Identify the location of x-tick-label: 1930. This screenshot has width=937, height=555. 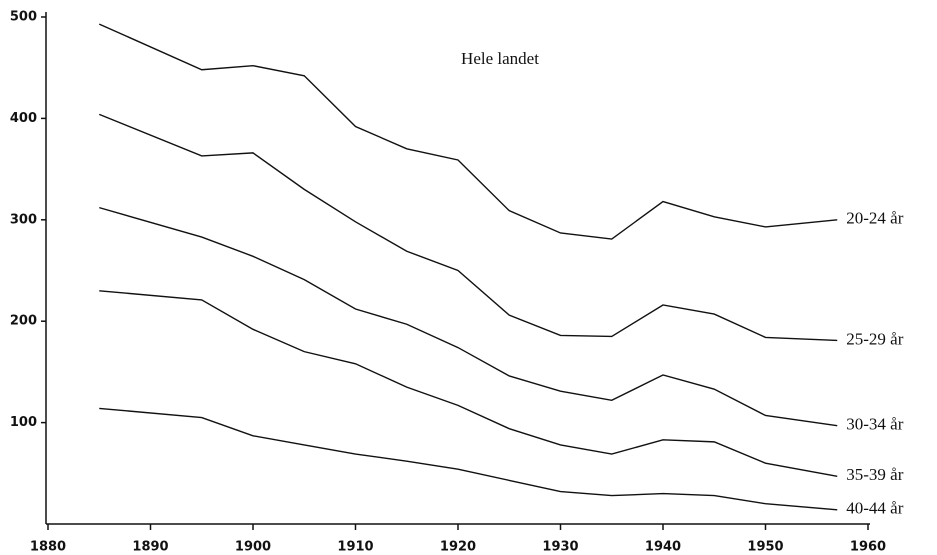
(560, 547).